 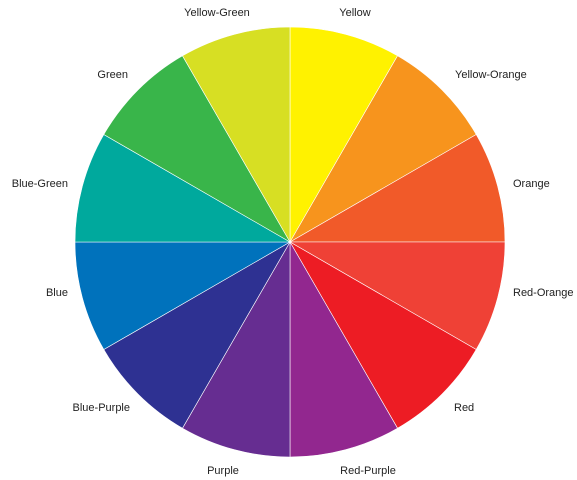 What do you see at coordinates (397, 295) in the screenshot?
I see `wedge-red-orange` at bounding box center [397, 295].